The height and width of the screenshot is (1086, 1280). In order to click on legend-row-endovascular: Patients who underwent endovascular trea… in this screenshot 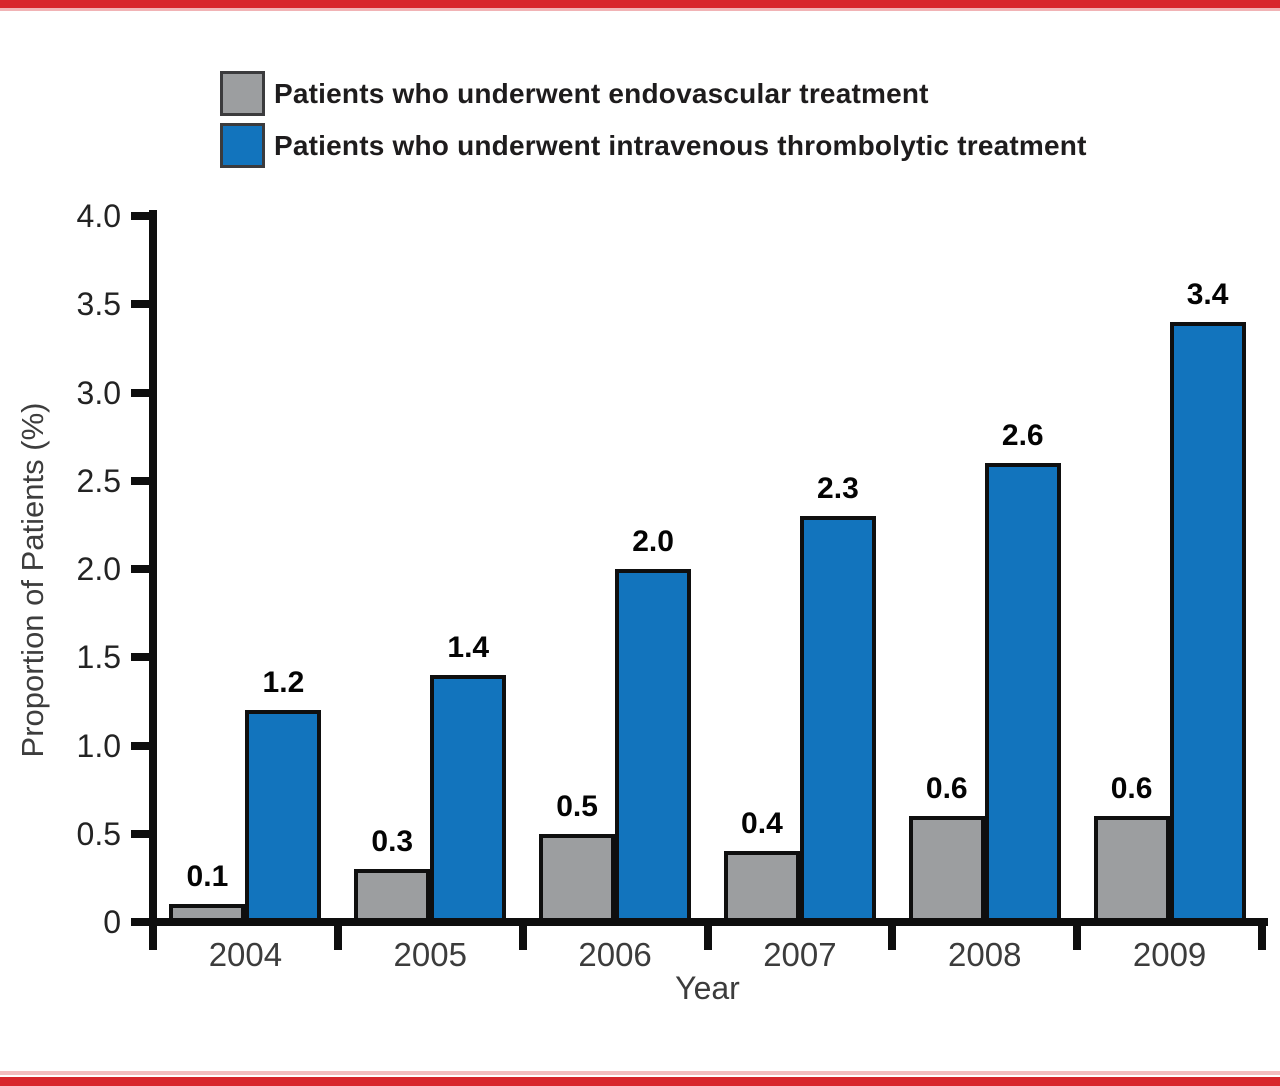, I will do `click(653, 93)`.